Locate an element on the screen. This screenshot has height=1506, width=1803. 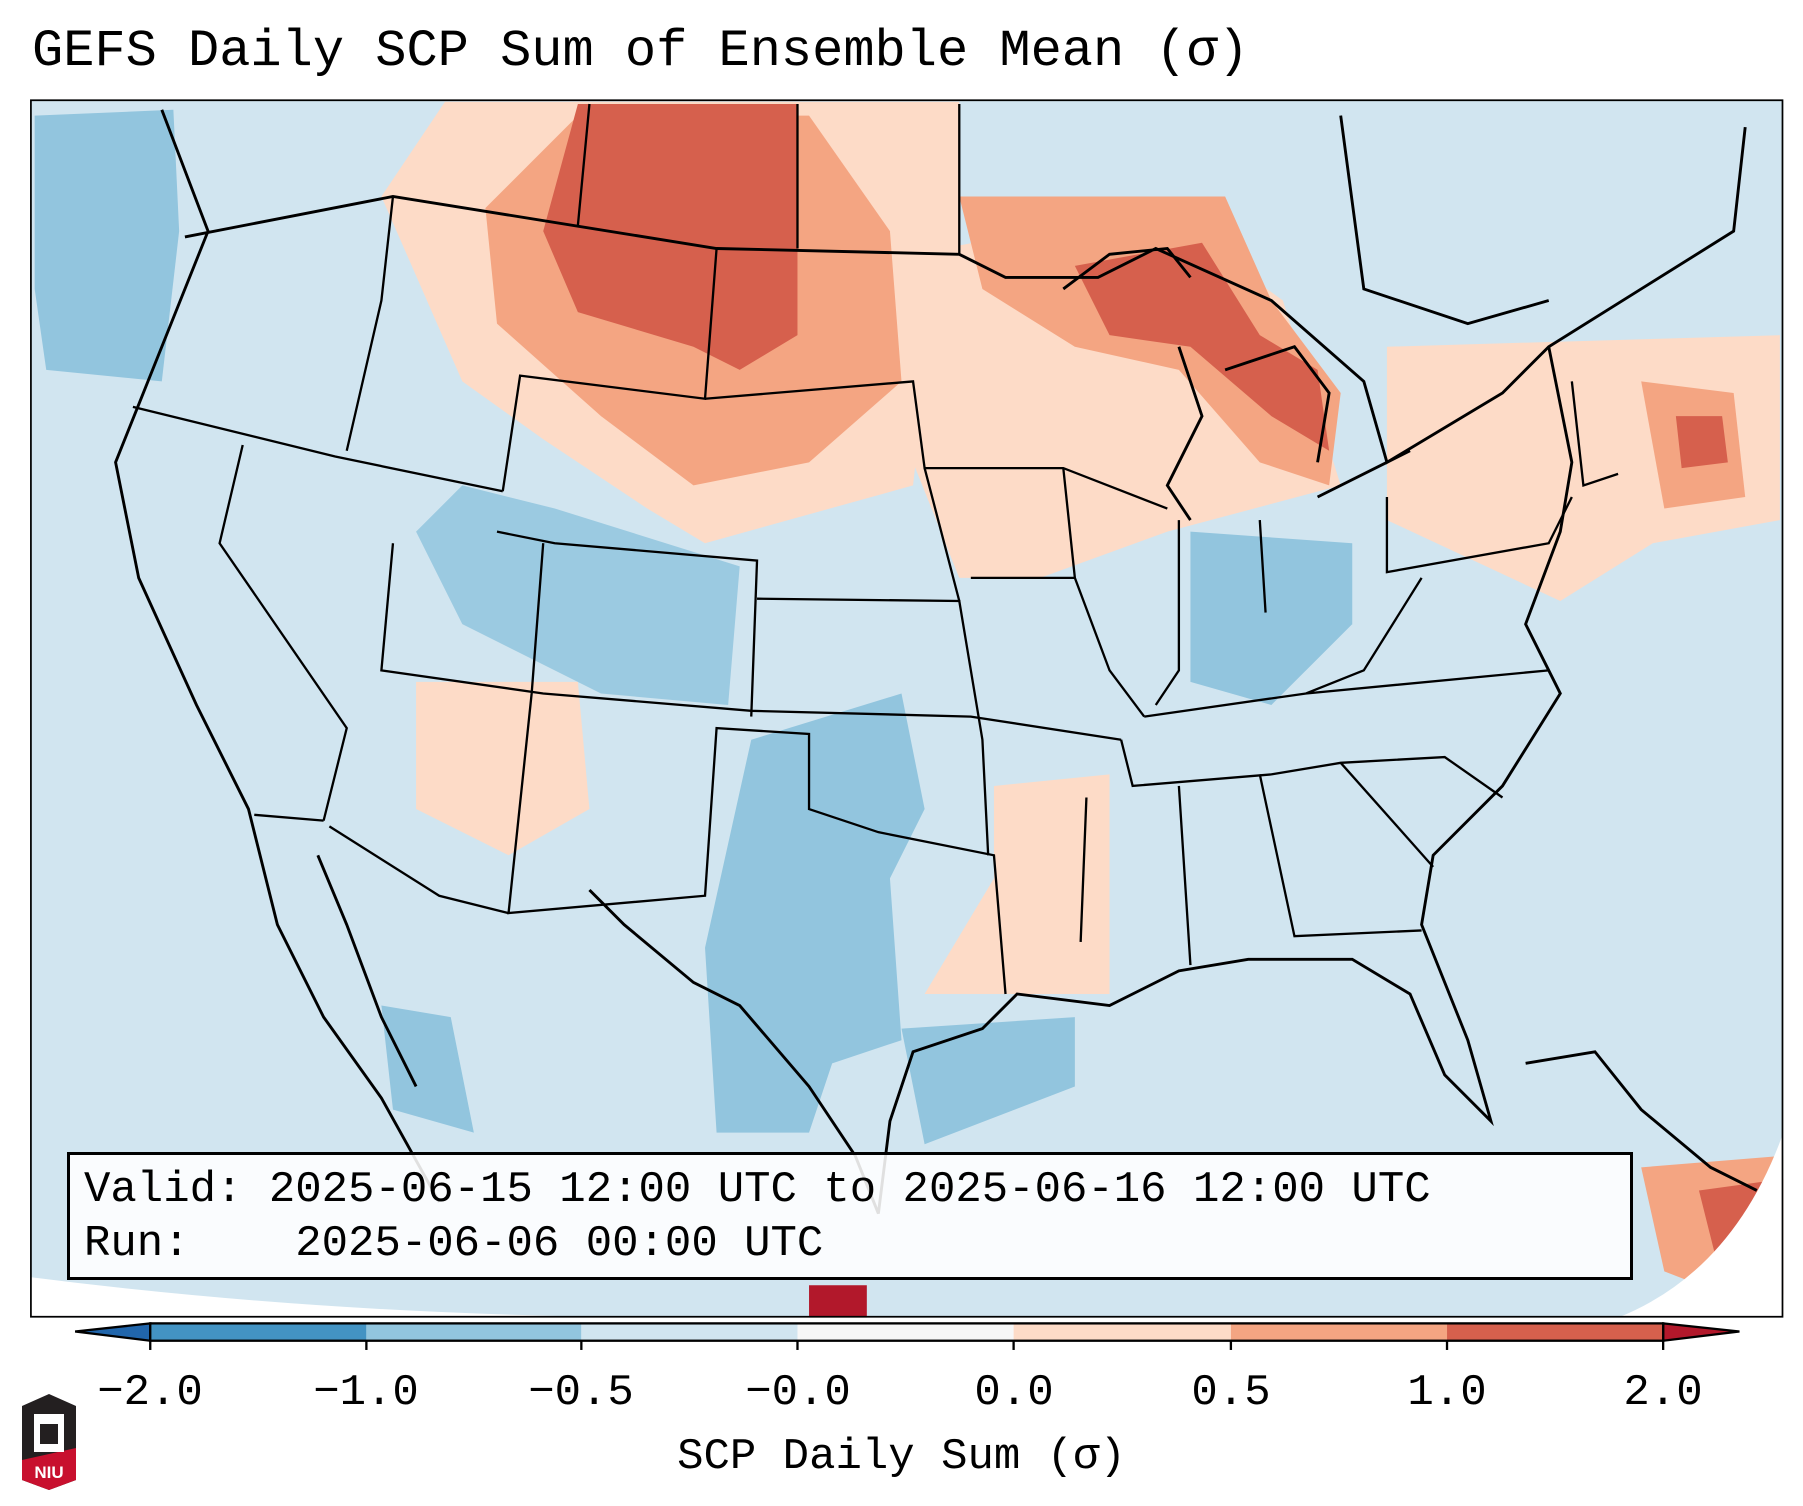
run-label: Run: is located at coordinates (137, 1244).